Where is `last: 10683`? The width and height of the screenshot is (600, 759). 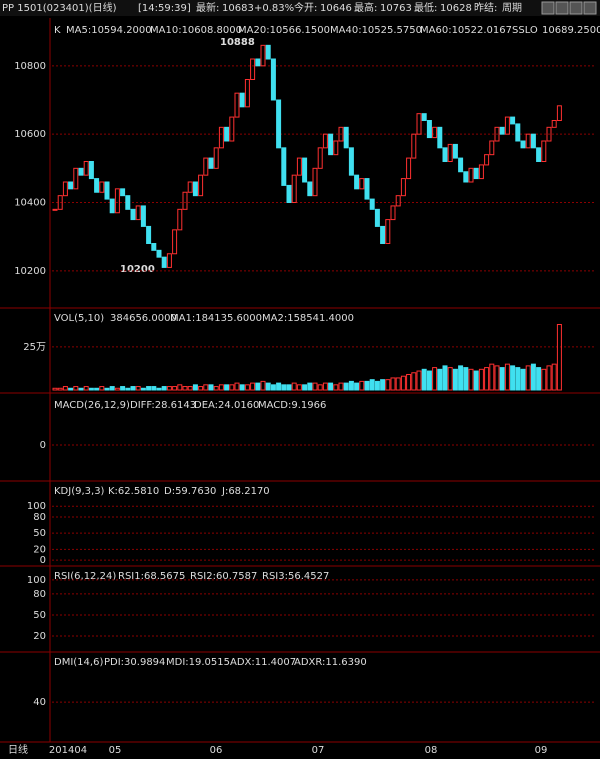 last: 10683 is located at coordinates (238, 8).